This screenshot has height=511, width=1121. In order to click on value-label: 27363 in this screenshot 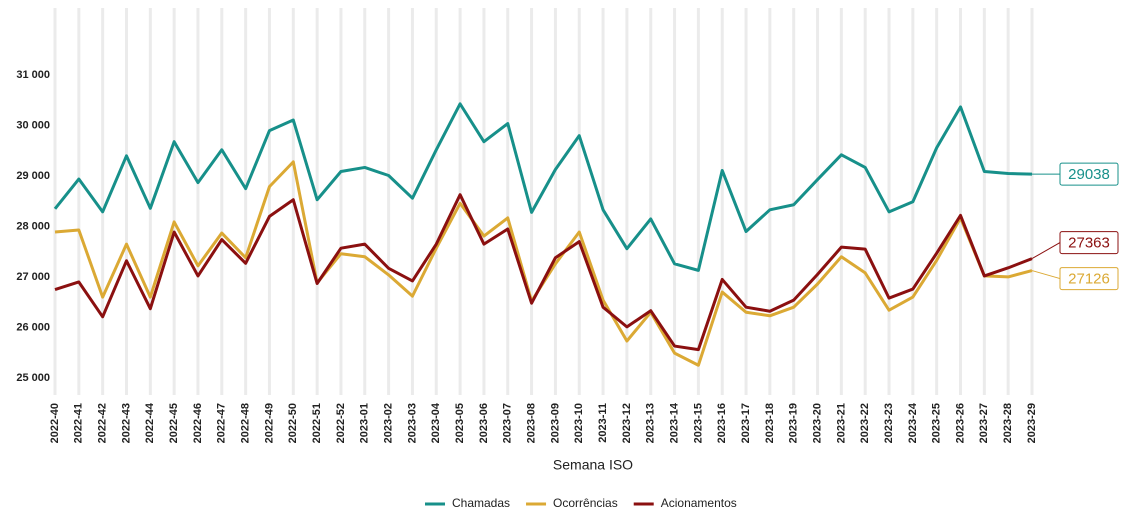, I will do `click(1089, 243)`.